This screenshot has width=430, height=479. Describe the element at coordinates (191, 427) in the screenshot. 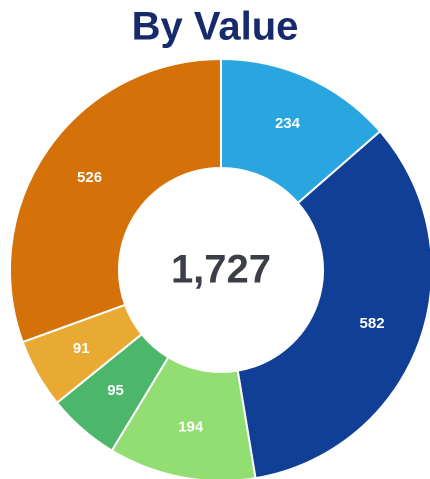

I see `data-label: 194` at that location.